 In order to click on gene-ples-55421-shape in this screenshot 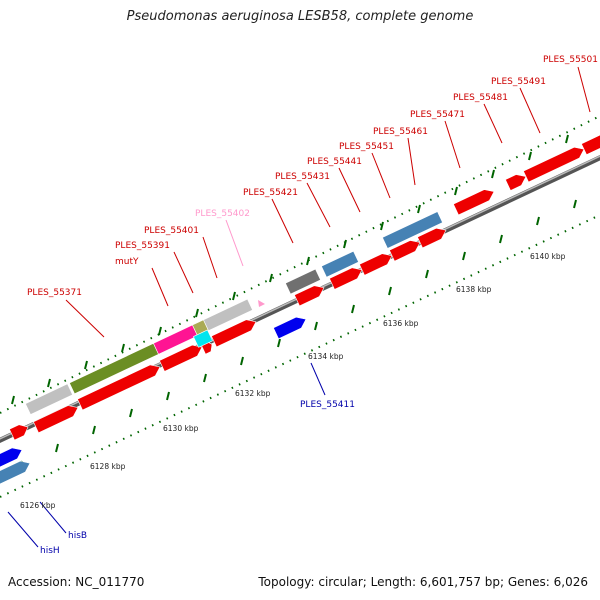, I will do `click(303, 281)`.